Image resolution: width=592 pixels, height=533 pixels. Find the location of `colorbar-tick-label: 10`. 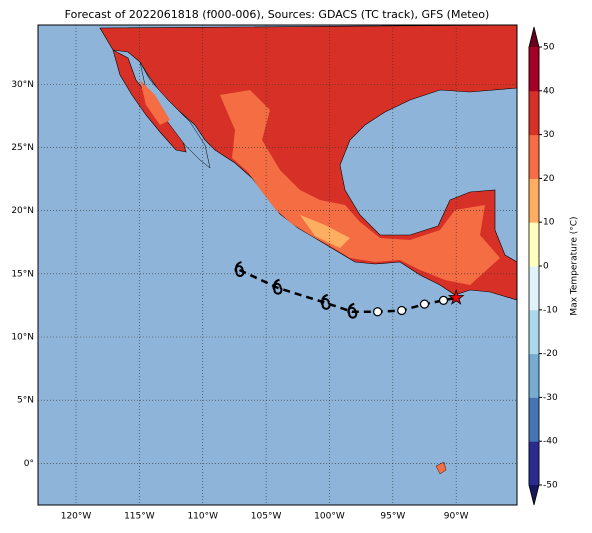

colorbar-tick-label: 10 is located at coordinates (549, 223).